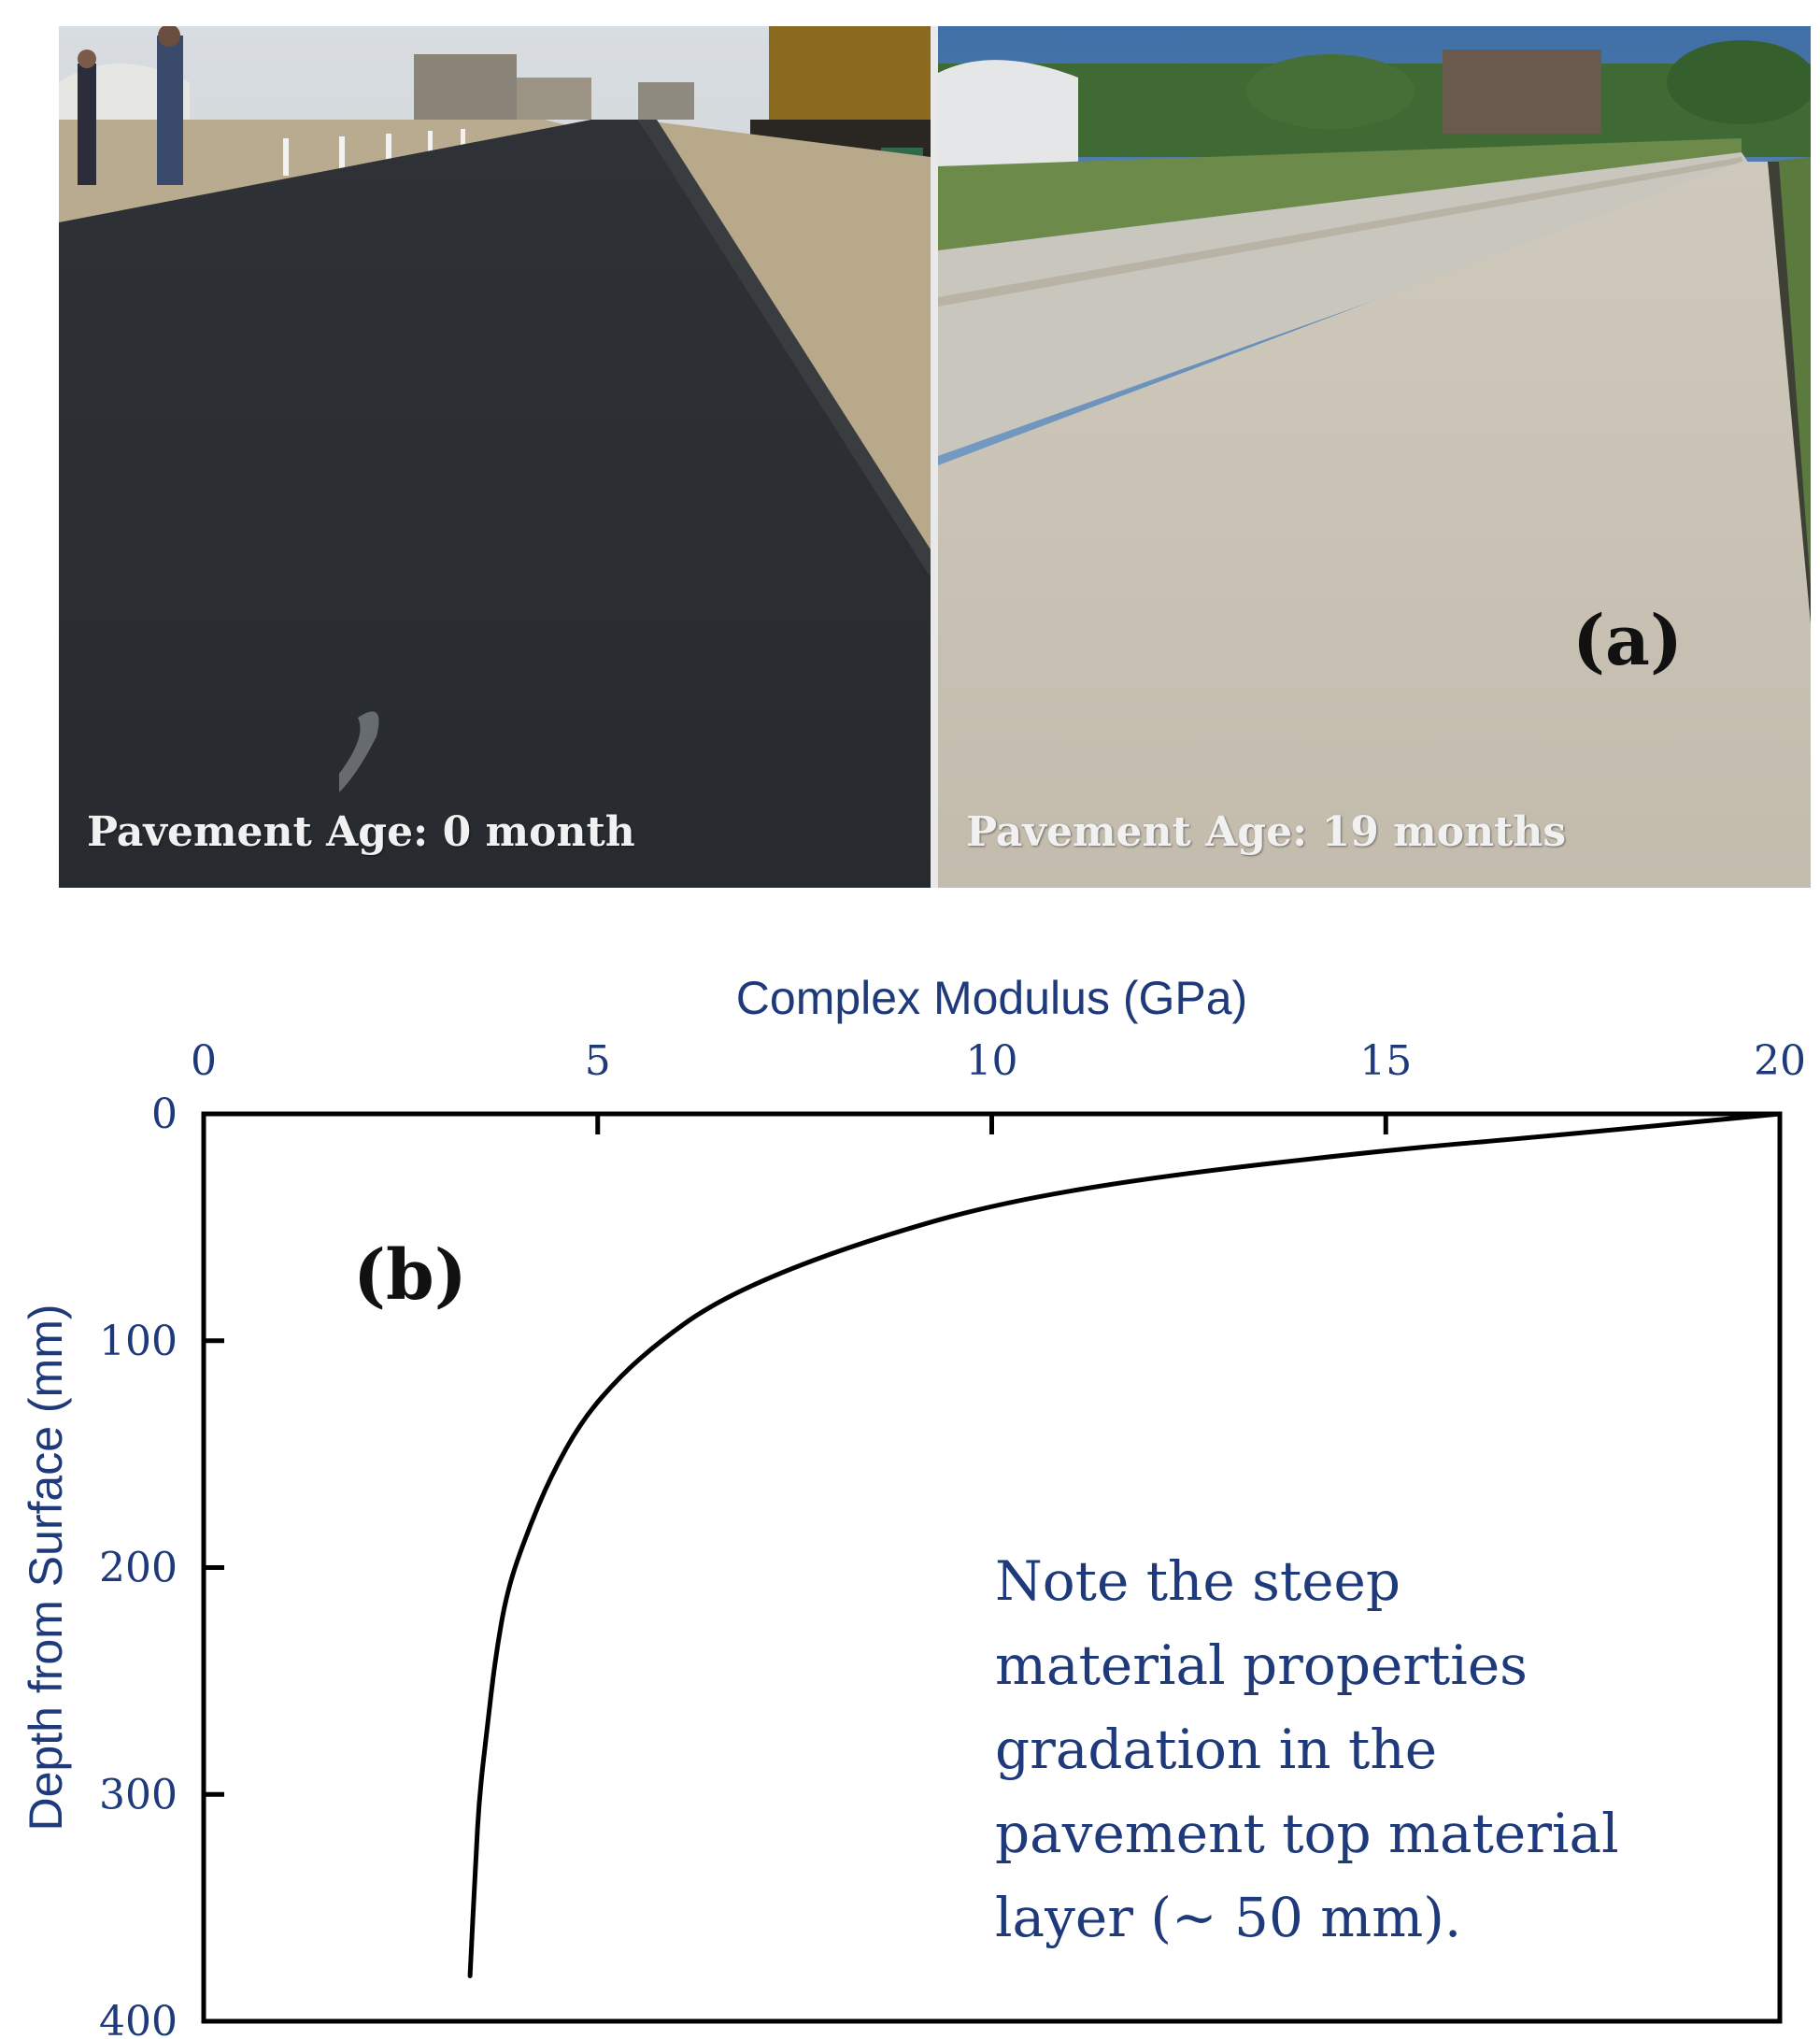 The height and width of the screenshot is (2039, 1820). I want to click on y-tick-label: 0, so click(164, 1115).